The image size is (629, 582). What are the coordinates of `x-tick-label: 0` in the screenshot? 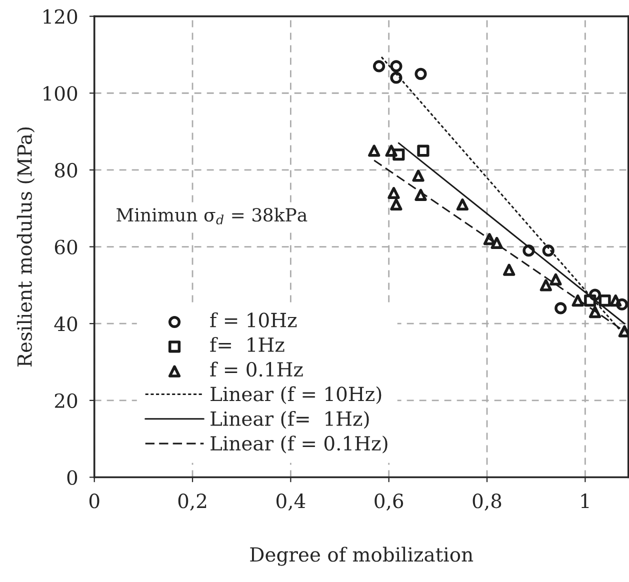 It's located at (94, 501).